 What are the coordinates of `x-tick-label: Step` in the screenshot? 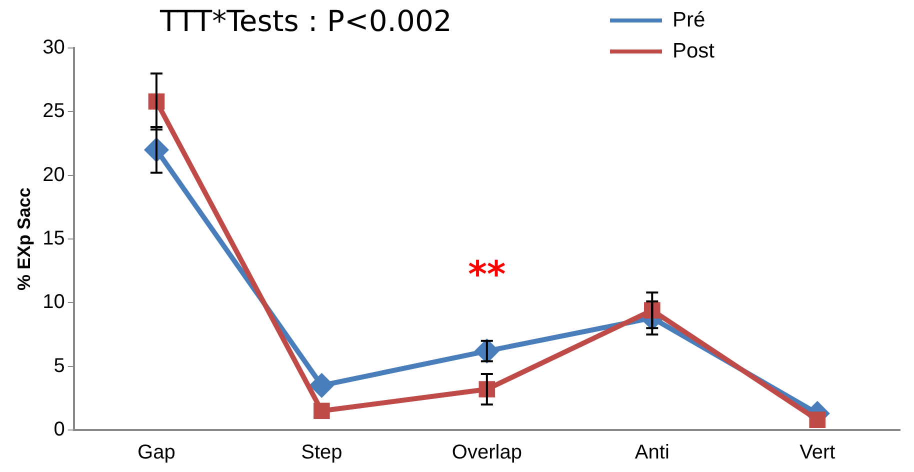 It's located at (321, 453).